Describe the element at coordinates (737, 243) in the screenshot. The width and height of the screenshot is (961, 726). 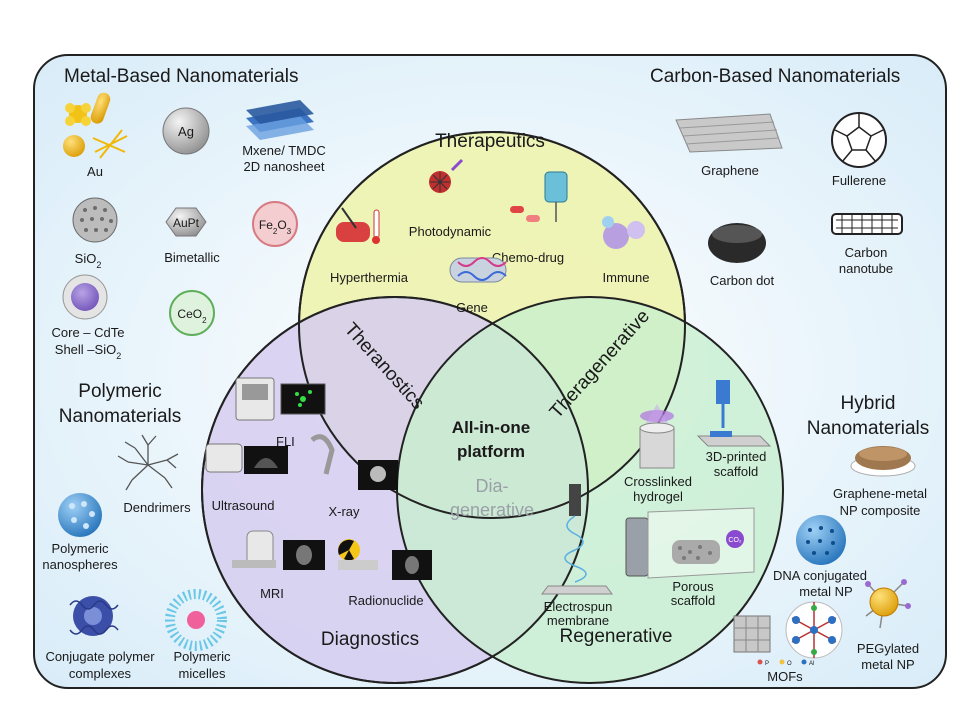
I see `carbon-dot-icon` at that location.